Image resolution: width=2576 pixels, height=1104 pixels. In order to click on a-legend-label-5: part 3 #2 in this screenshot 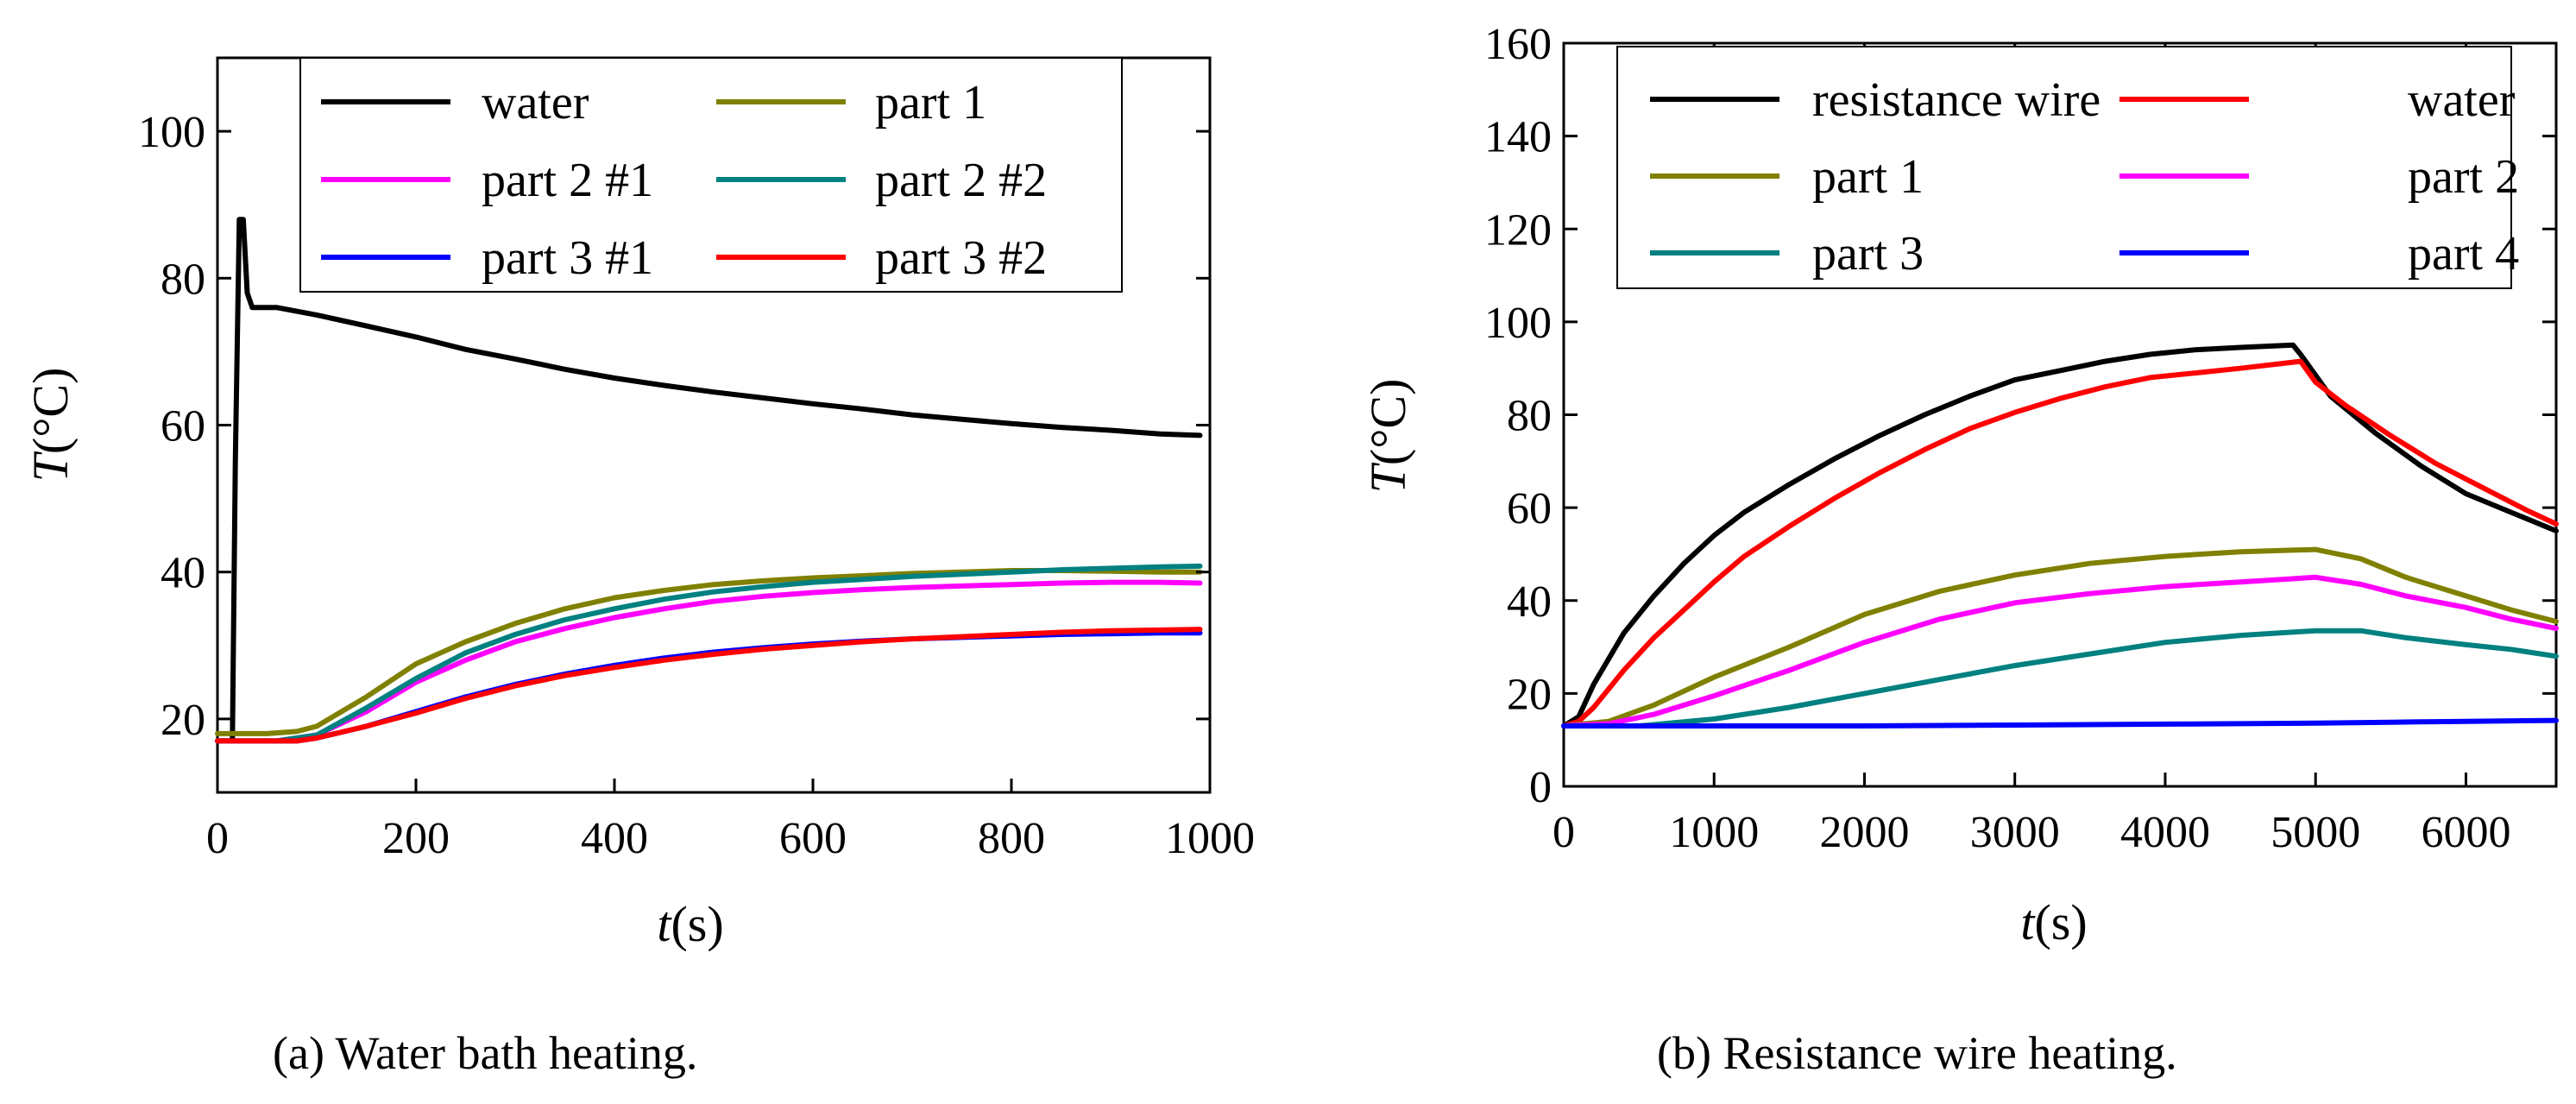, I will do `click(961, 258)`.